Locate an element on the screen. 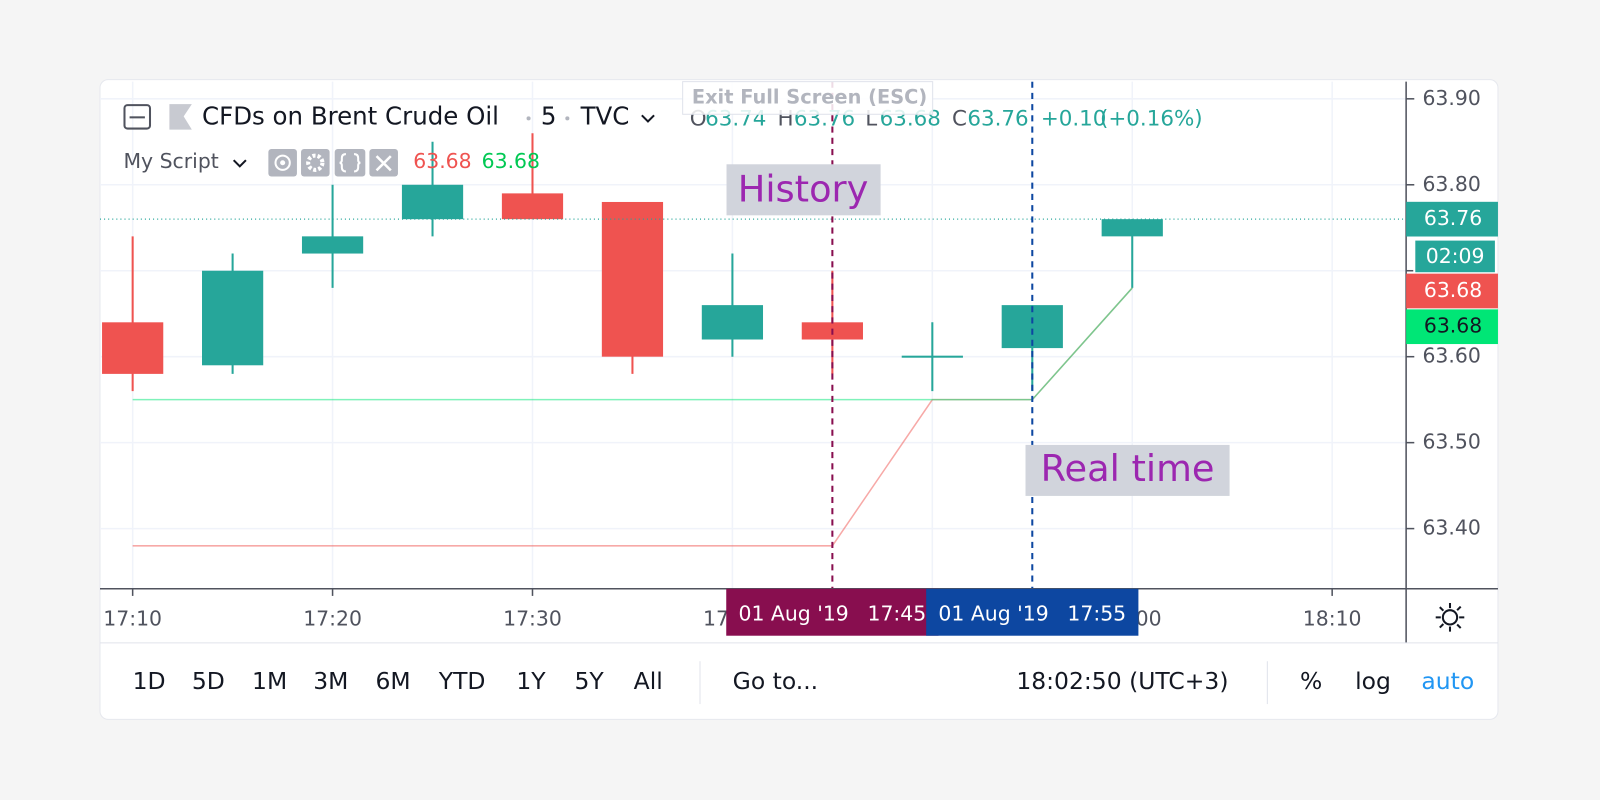 Image resolution: width=1600 pixels, height=800 pixels. y-tick-label: 63.60 is located at coordinates (1451, 356).